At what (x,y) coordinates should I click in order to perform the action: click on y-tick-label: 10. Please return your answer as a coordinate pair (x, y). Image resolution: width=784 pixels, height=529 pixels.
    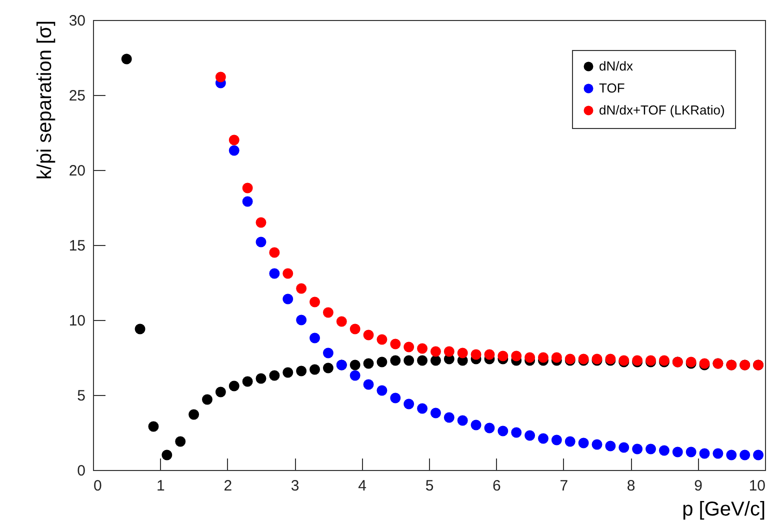
    Looking at the image, I should click on (77, 321).